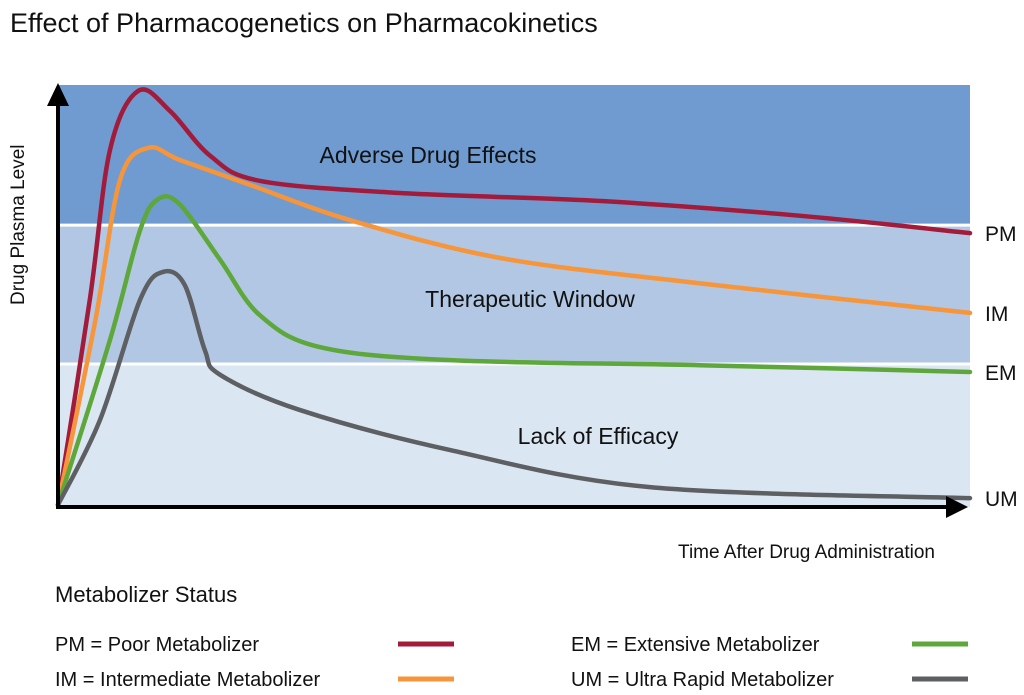 This screenshot has height=695, width=1024. Describe the element at coordinates (530, 299) in the screenshot. I see `band-label: Therapeutic Window` at that location.